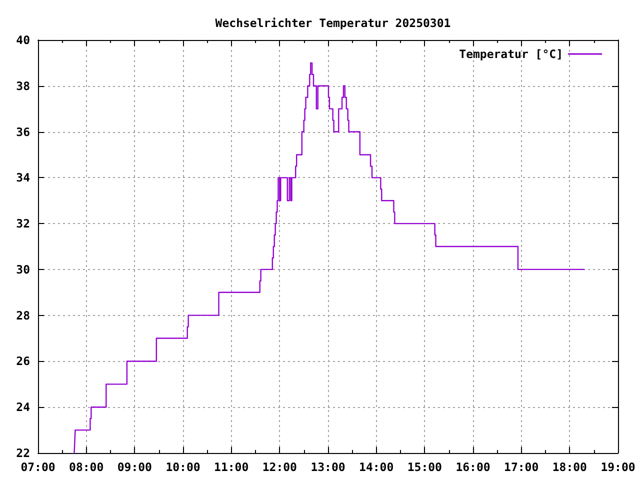  I want to click on x-tick-label: 09:00, so click(134, 467).